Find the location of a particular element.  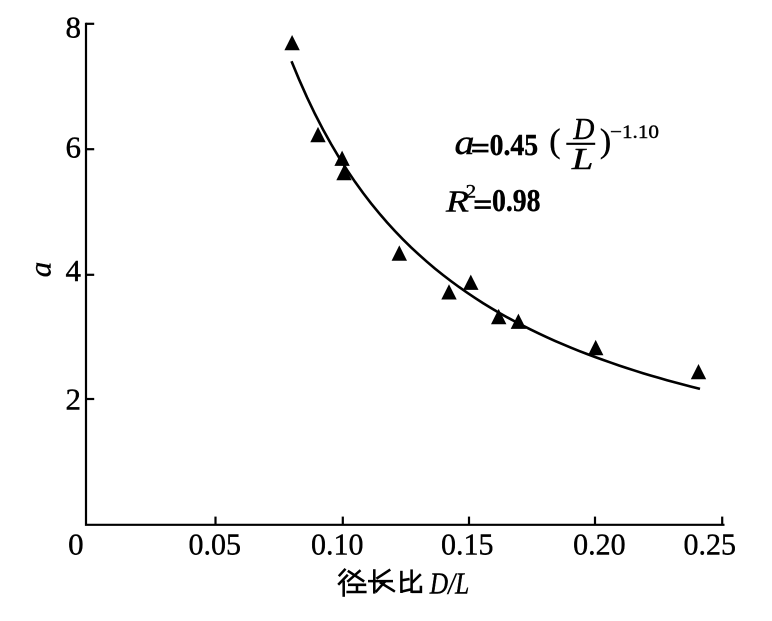

svg-text: 0 is located at coordinates (76, 544).